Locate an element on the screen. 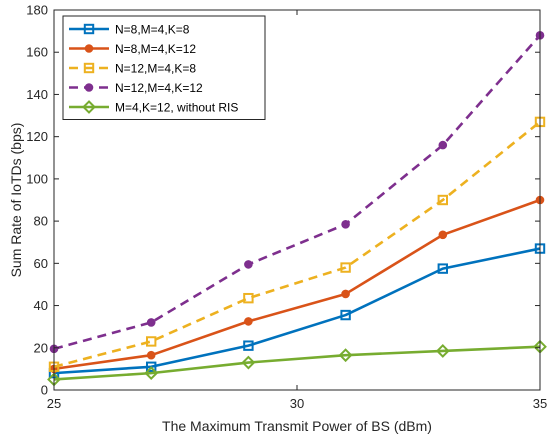 This screenshot has height=441, width=550. legend-label: N=8,M=4,K=12 is located at coordinates (155, 49).